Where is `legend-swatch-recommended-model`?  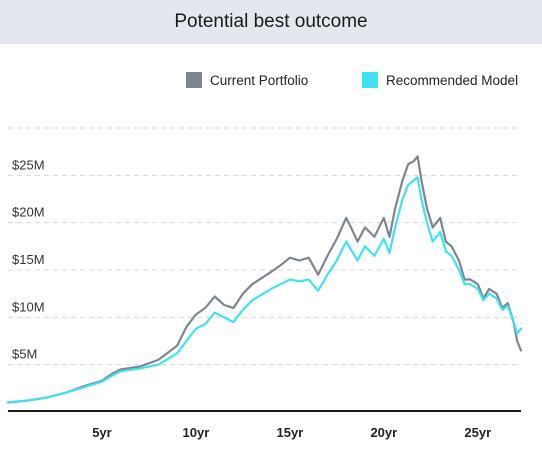
legend-swatch-recommended-model is located at coordinates (370, 80).